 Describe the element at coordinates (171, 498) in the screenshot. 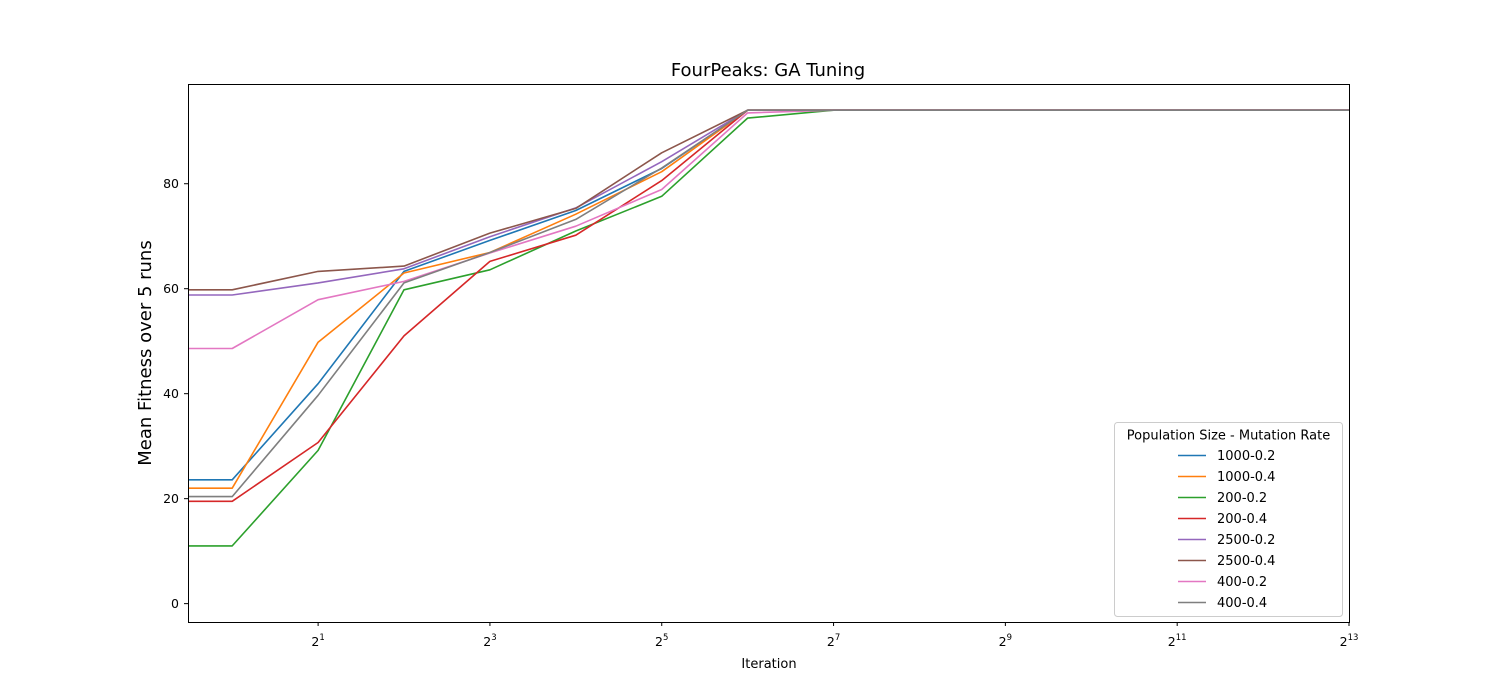

I see `y-tick-label: 20` at that location.